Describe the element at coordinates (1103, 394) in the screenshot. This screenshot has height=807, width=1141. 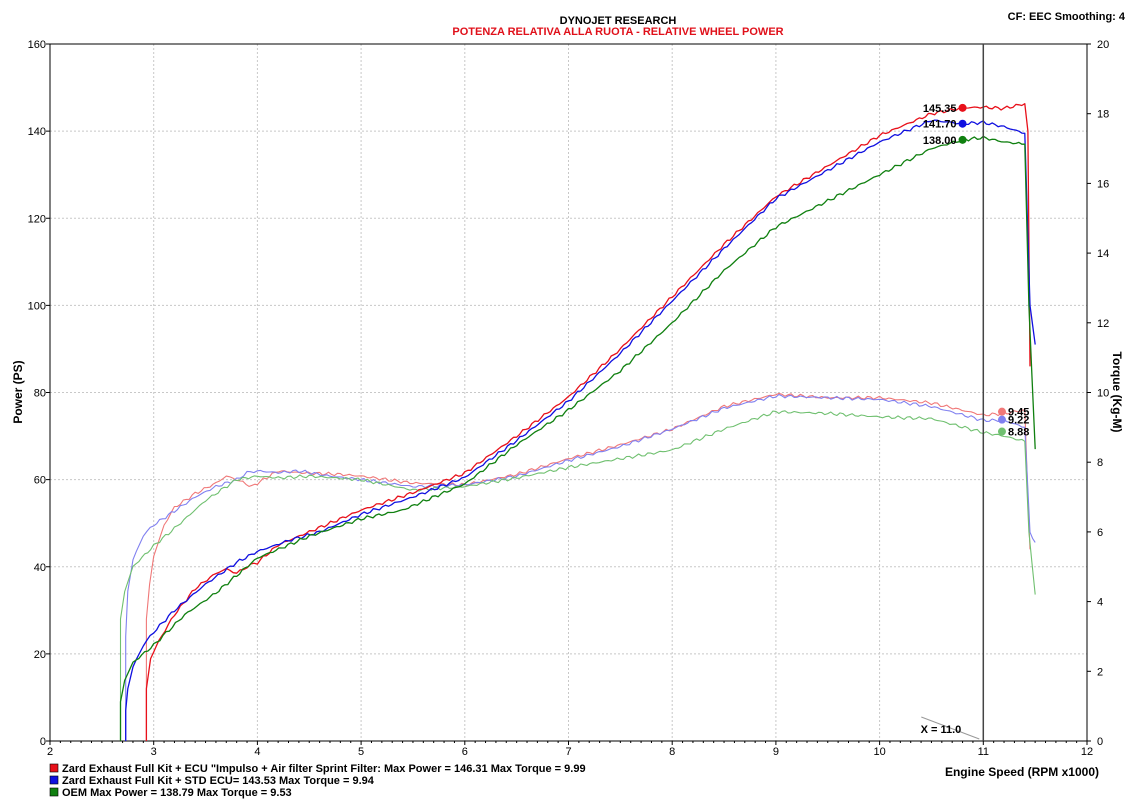
I see `y2-tick-label: 10` at that location.